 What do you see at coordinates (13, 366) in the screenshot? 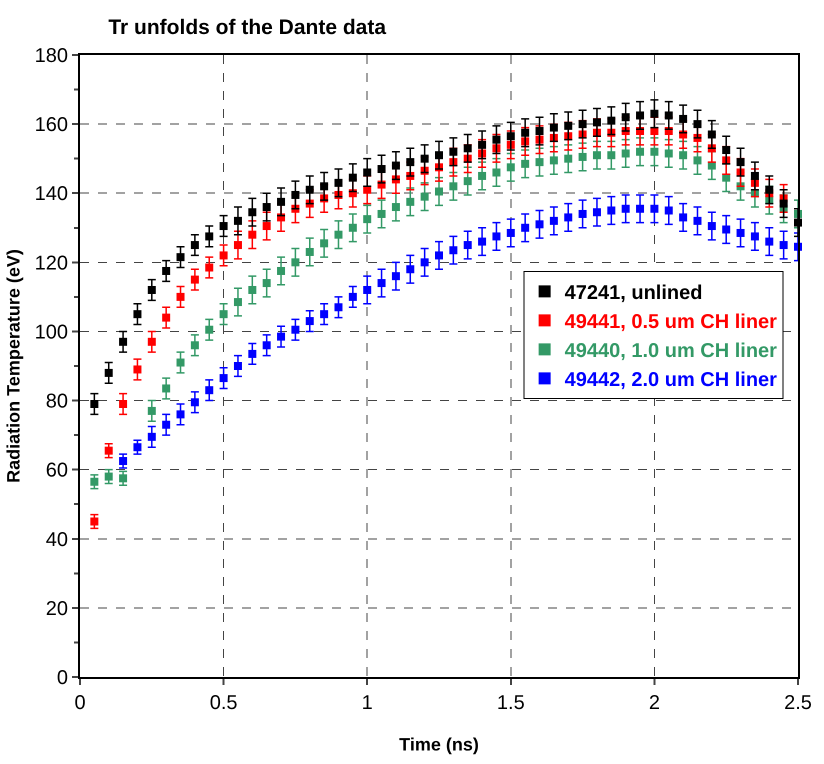
I see `y-axis-title: Radiation Temperature (eV)` at bounding box center [13, 366].